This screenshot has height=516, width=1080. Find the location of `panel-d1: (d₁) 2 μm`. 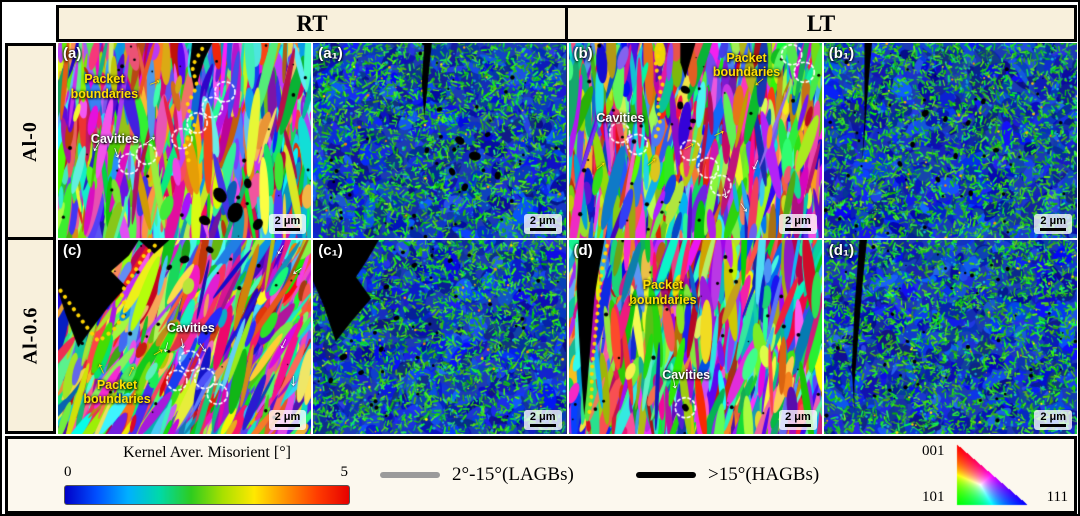

panel-d1: (d₁) 2 μm is located at coordinates (950, 336).